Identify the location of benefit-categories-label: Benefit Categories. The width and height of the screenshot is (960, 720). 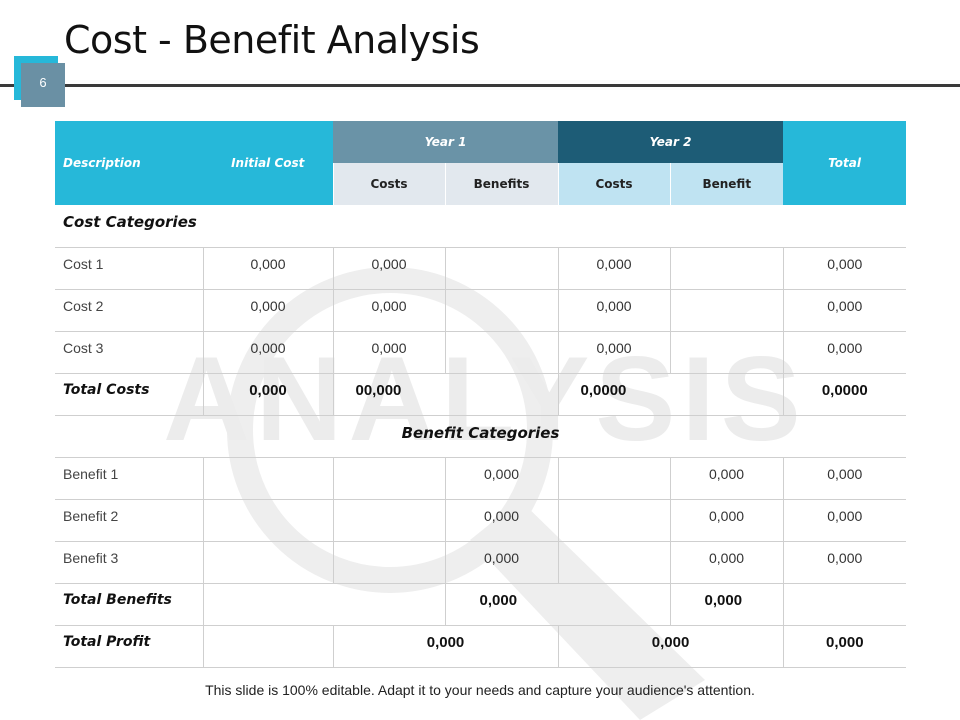
(481, 436).